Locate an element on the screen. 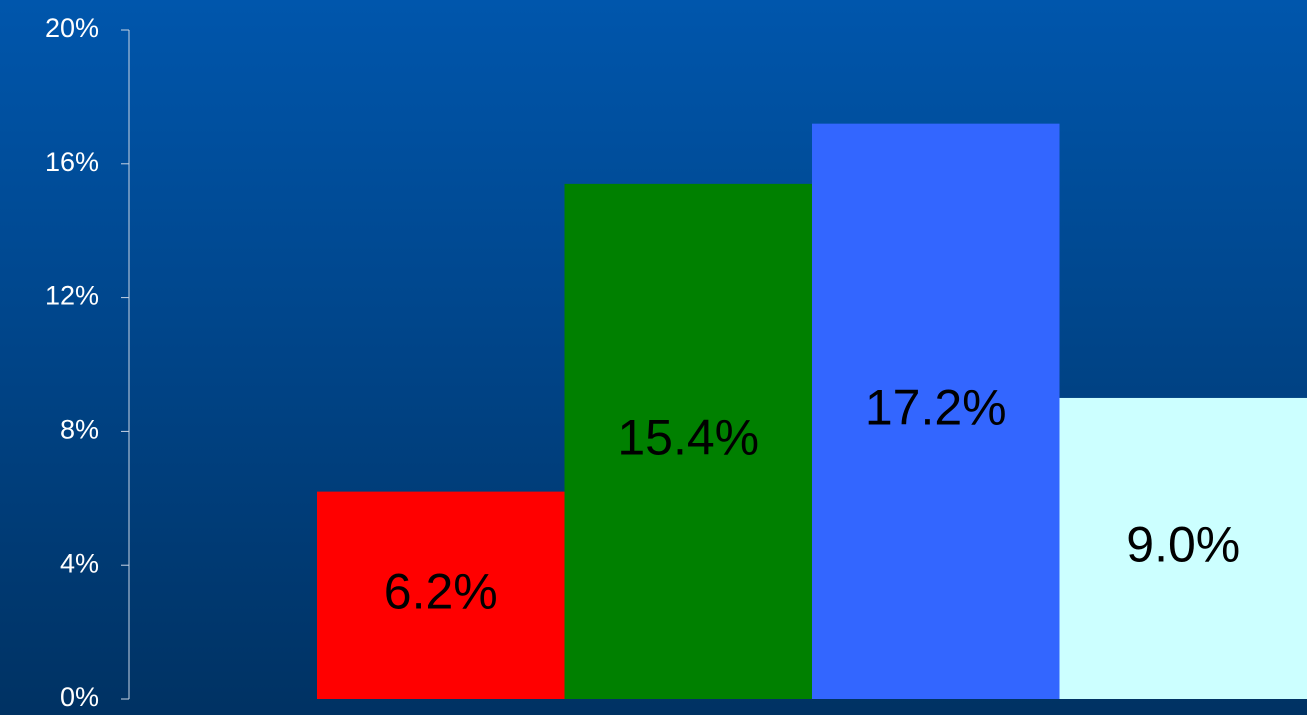 The width and height of the screenshot is (1307, 715). y-tick-label: 12% is located at coordinates (72, 296).